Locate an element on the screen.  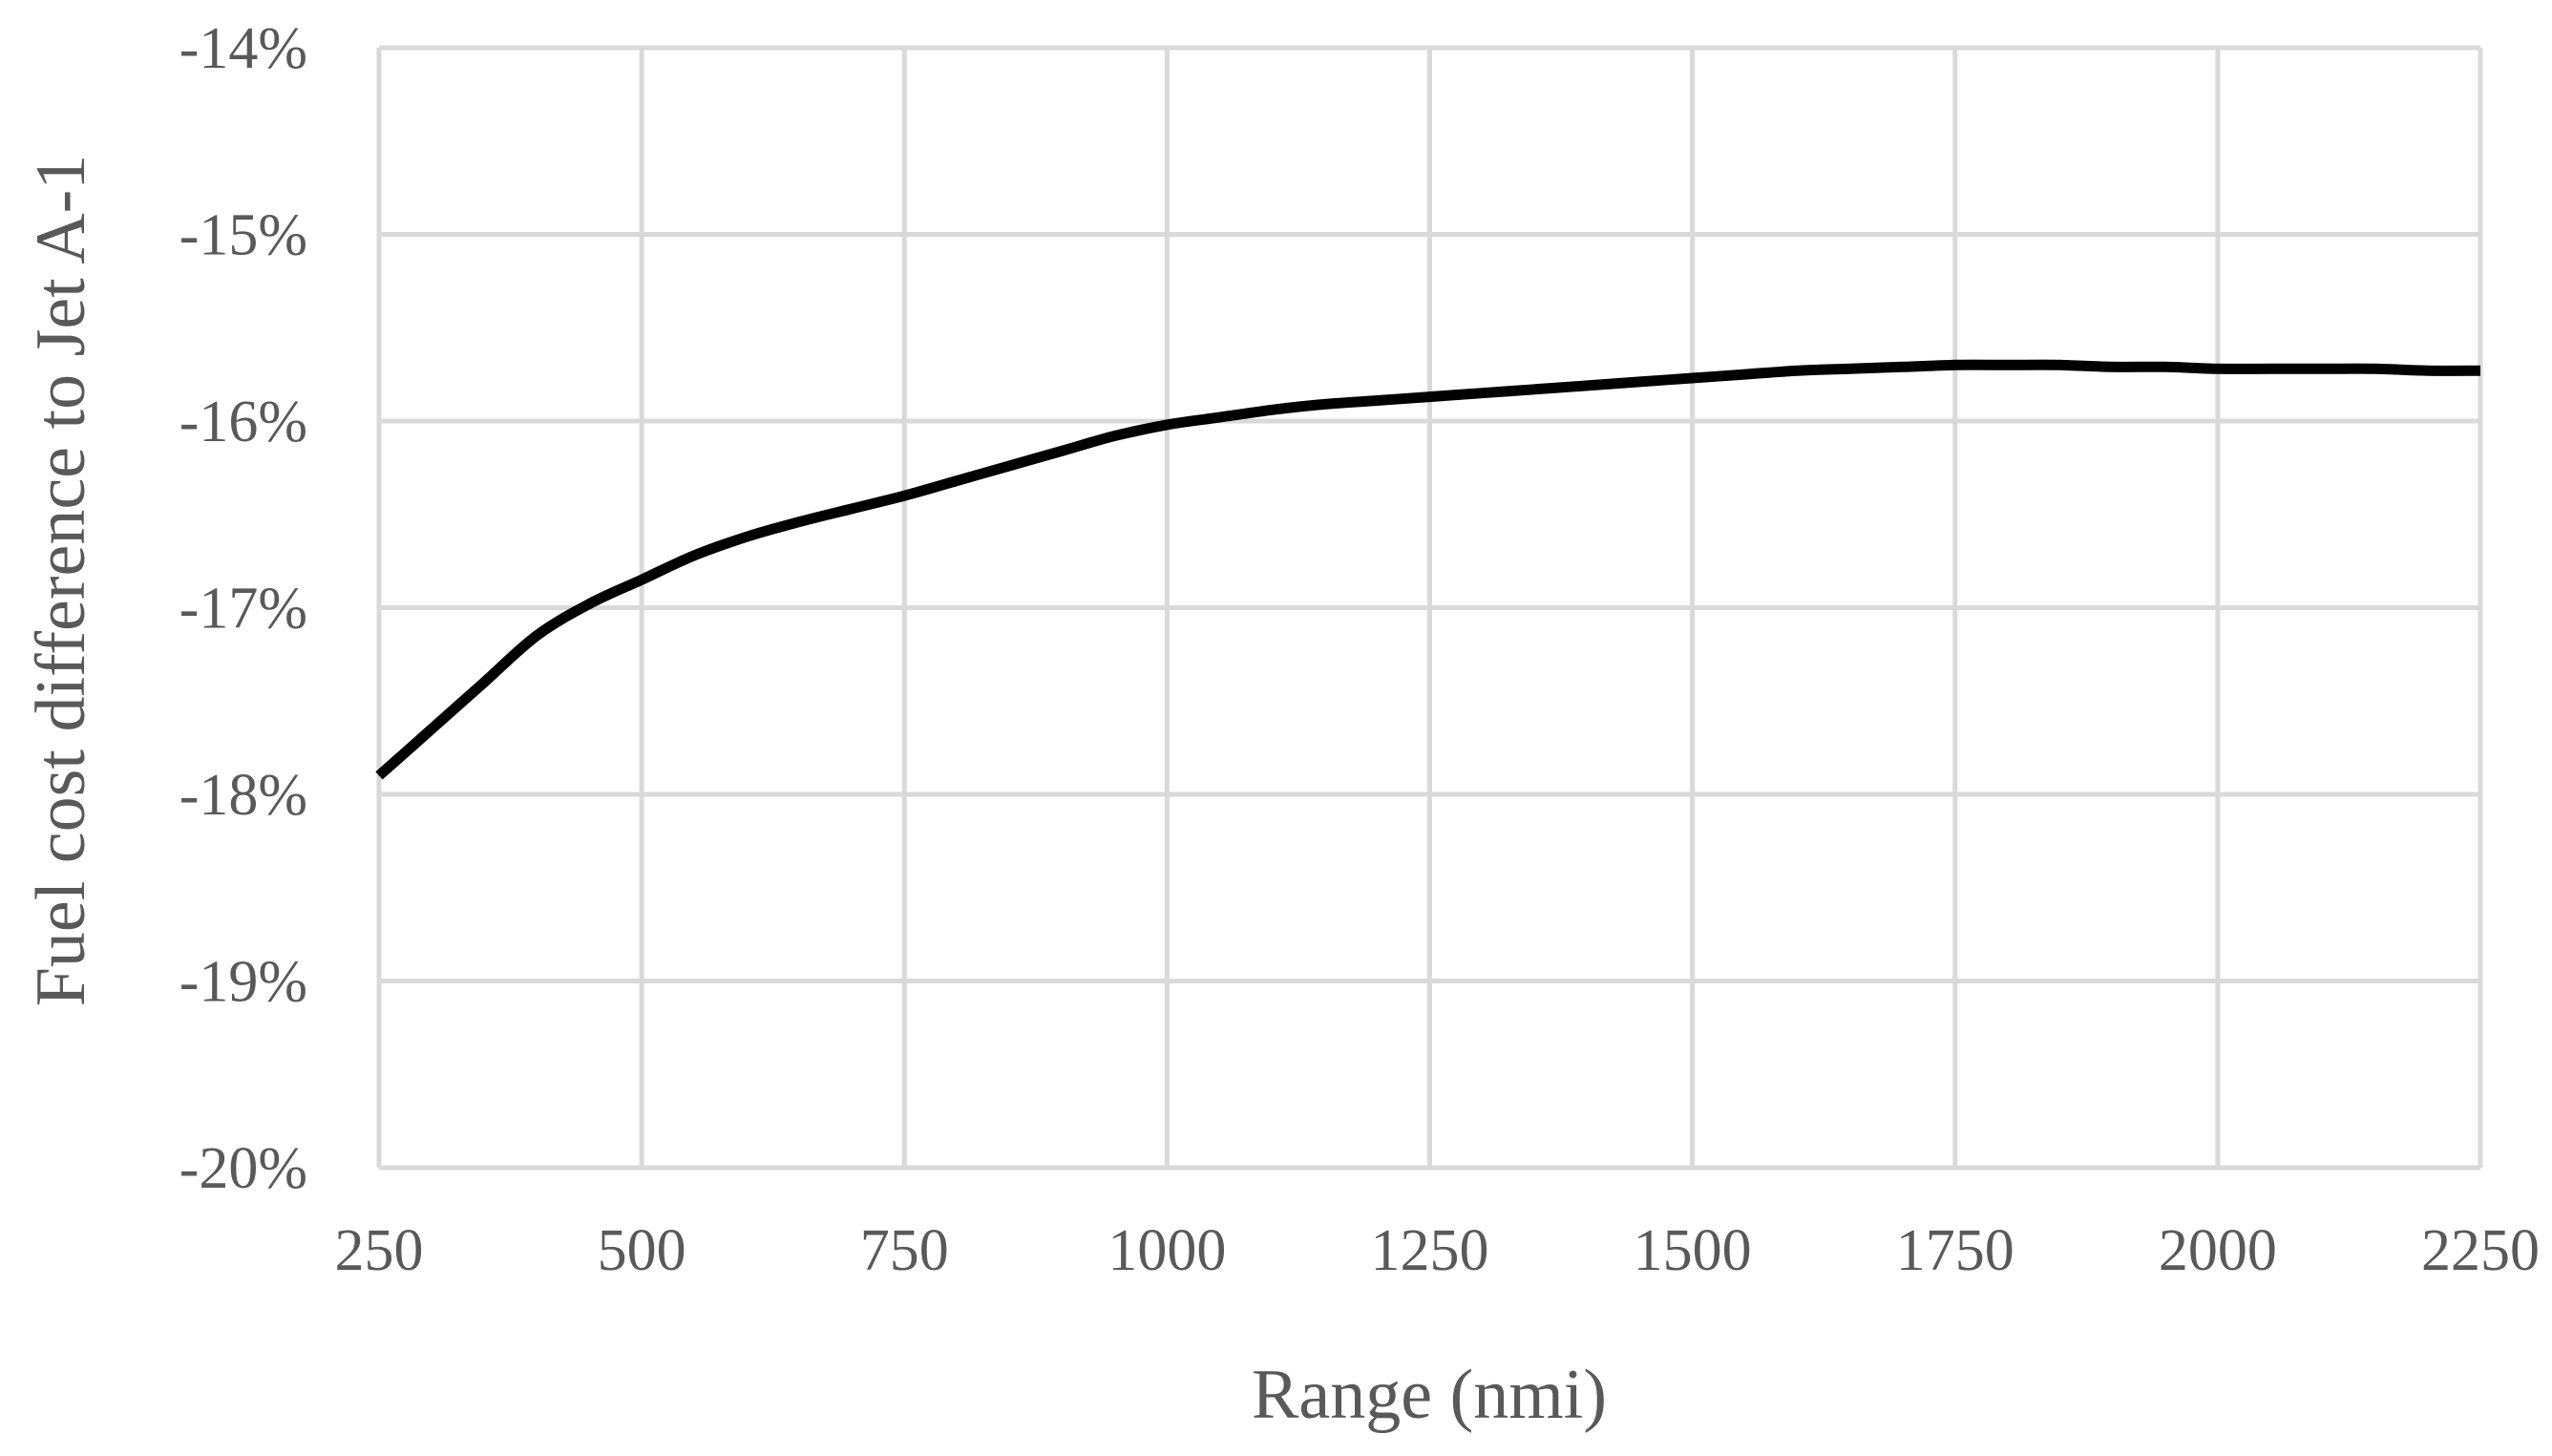
y-tick-label: -16% is located at coordinates (243, 422).